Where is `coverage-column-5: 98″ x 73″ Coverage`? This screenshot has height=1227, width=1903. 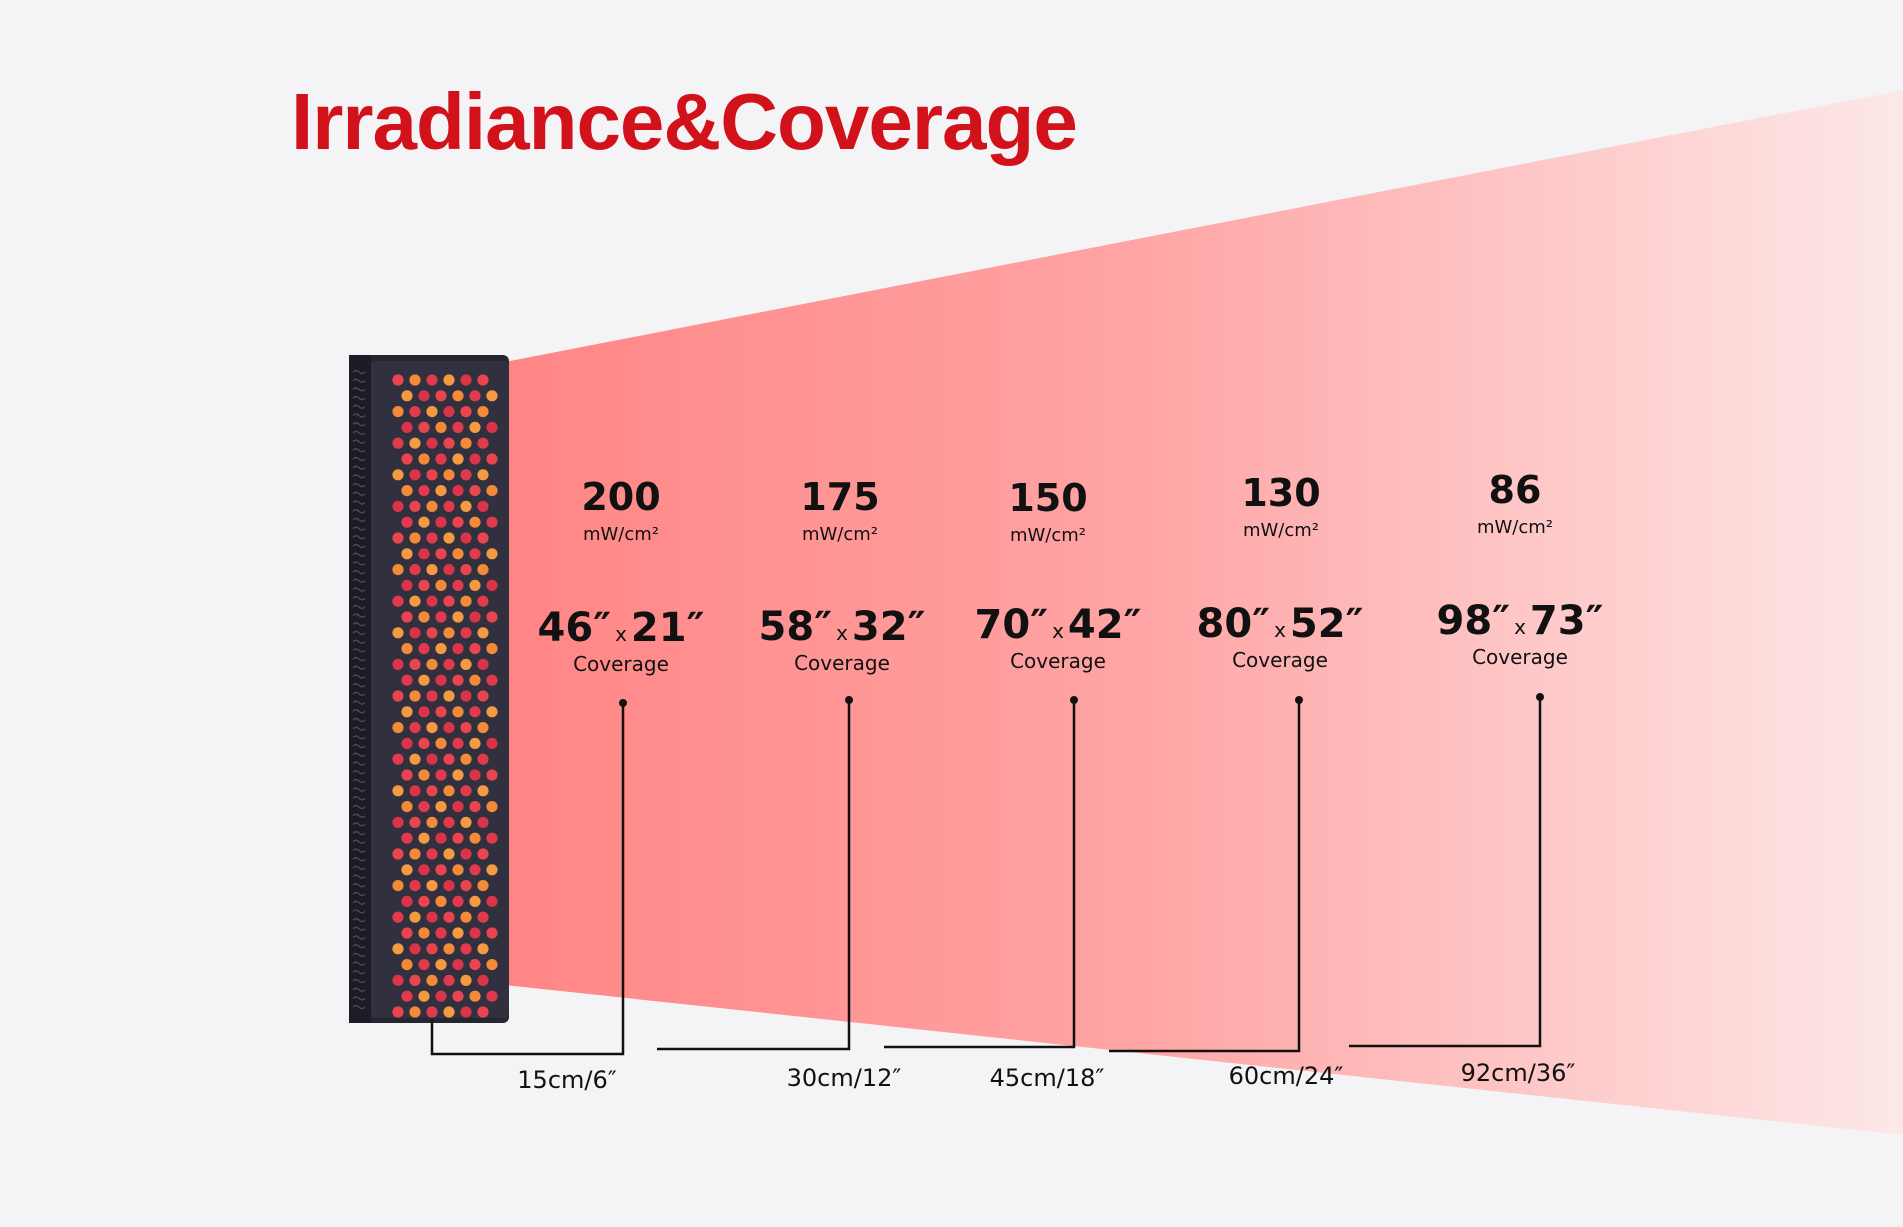 coverage-column-5: 98″ x 73″ Coverage is located at coordinates (1520, 634).